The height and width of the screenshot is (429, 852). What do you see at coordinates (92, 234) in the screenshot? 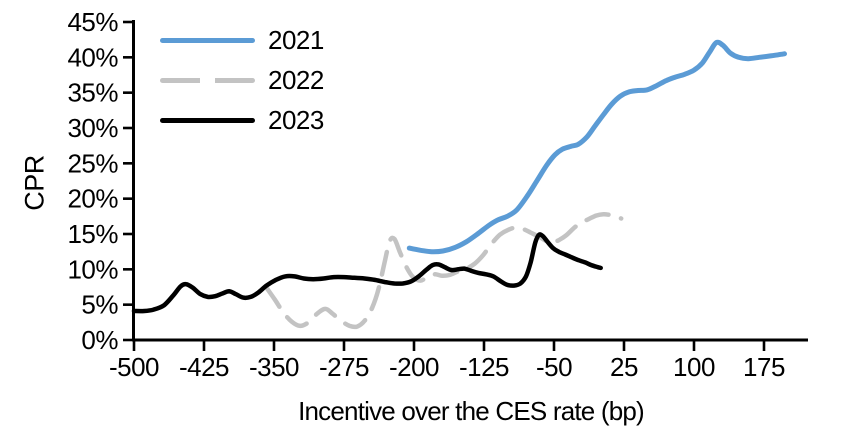
I see `y-tick-label-15: 15%` at bounding box center [92, 234].